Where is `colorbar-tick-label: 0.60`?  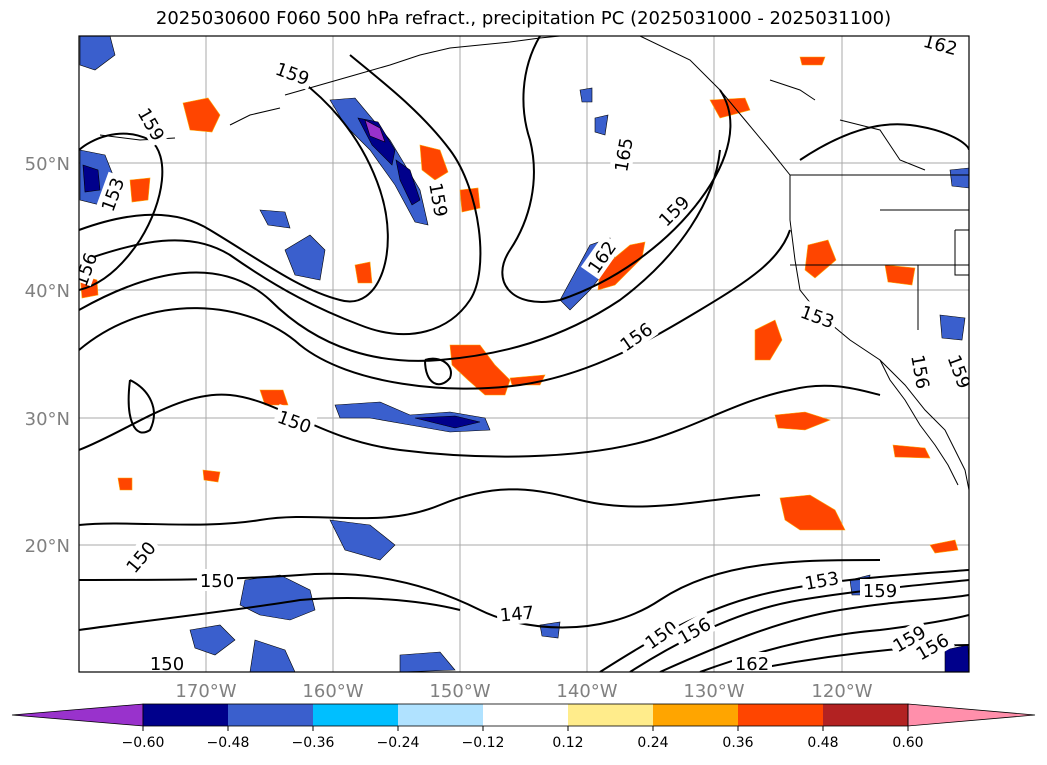 colorbar-tick-label: 0.60 is located at coordinates (907, 743).